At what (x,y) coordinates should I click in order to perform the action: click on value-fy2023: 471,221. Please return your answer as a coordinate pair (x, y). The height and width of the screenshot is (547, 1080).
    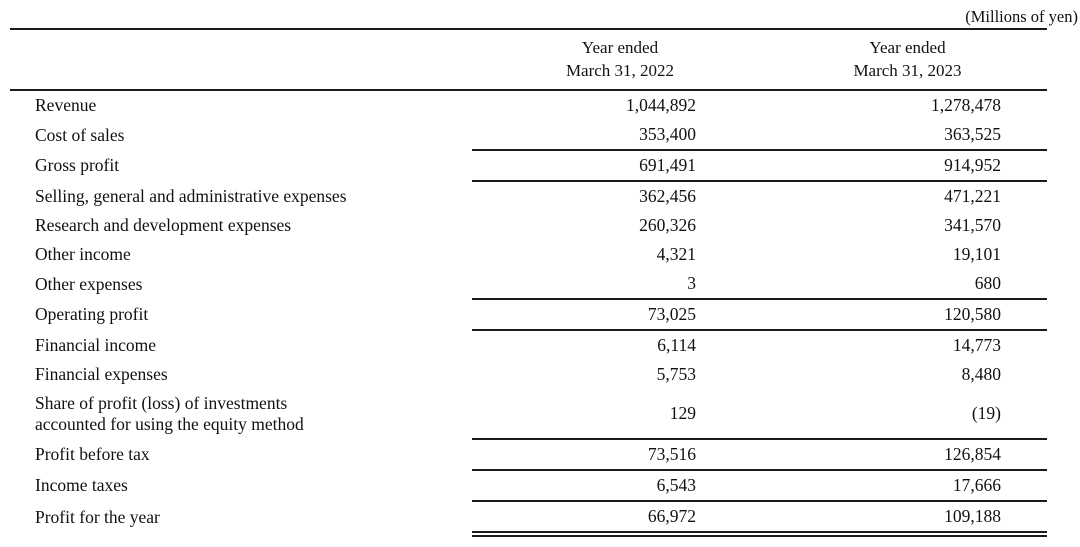
    Looking at the image, I should click on (972, 196).